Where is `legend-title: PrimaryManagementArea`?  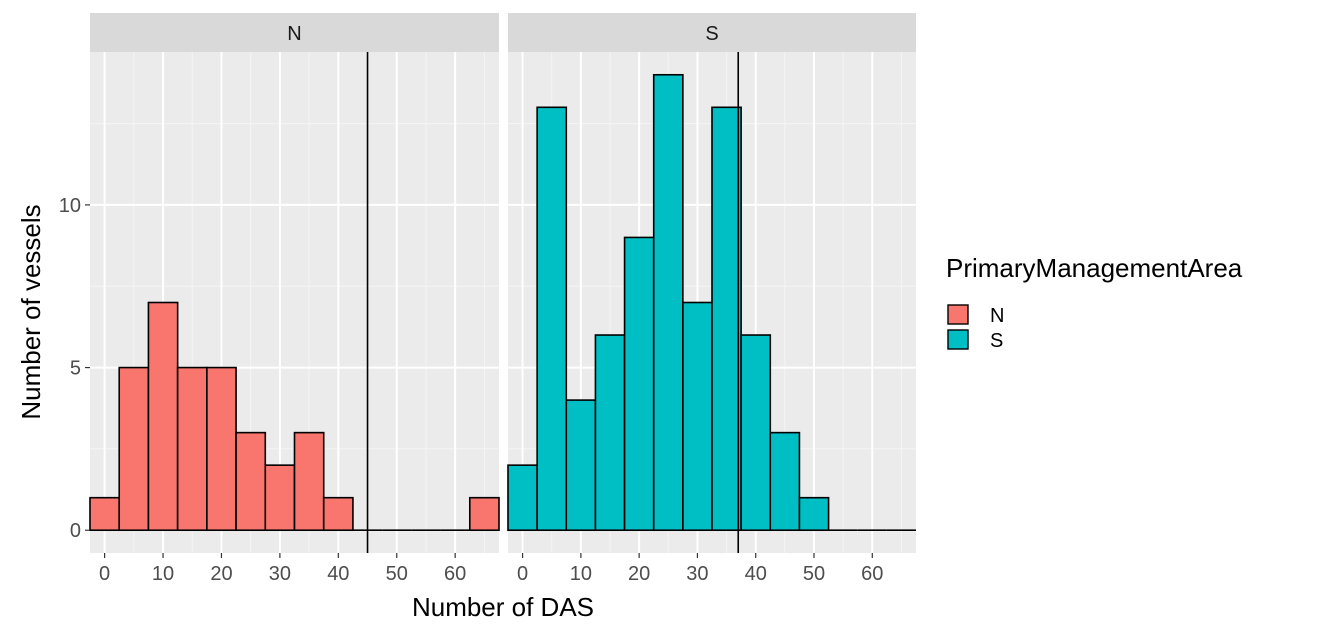
legend-title: PrimaryManagementArea is located at coordinates (1094, 268).